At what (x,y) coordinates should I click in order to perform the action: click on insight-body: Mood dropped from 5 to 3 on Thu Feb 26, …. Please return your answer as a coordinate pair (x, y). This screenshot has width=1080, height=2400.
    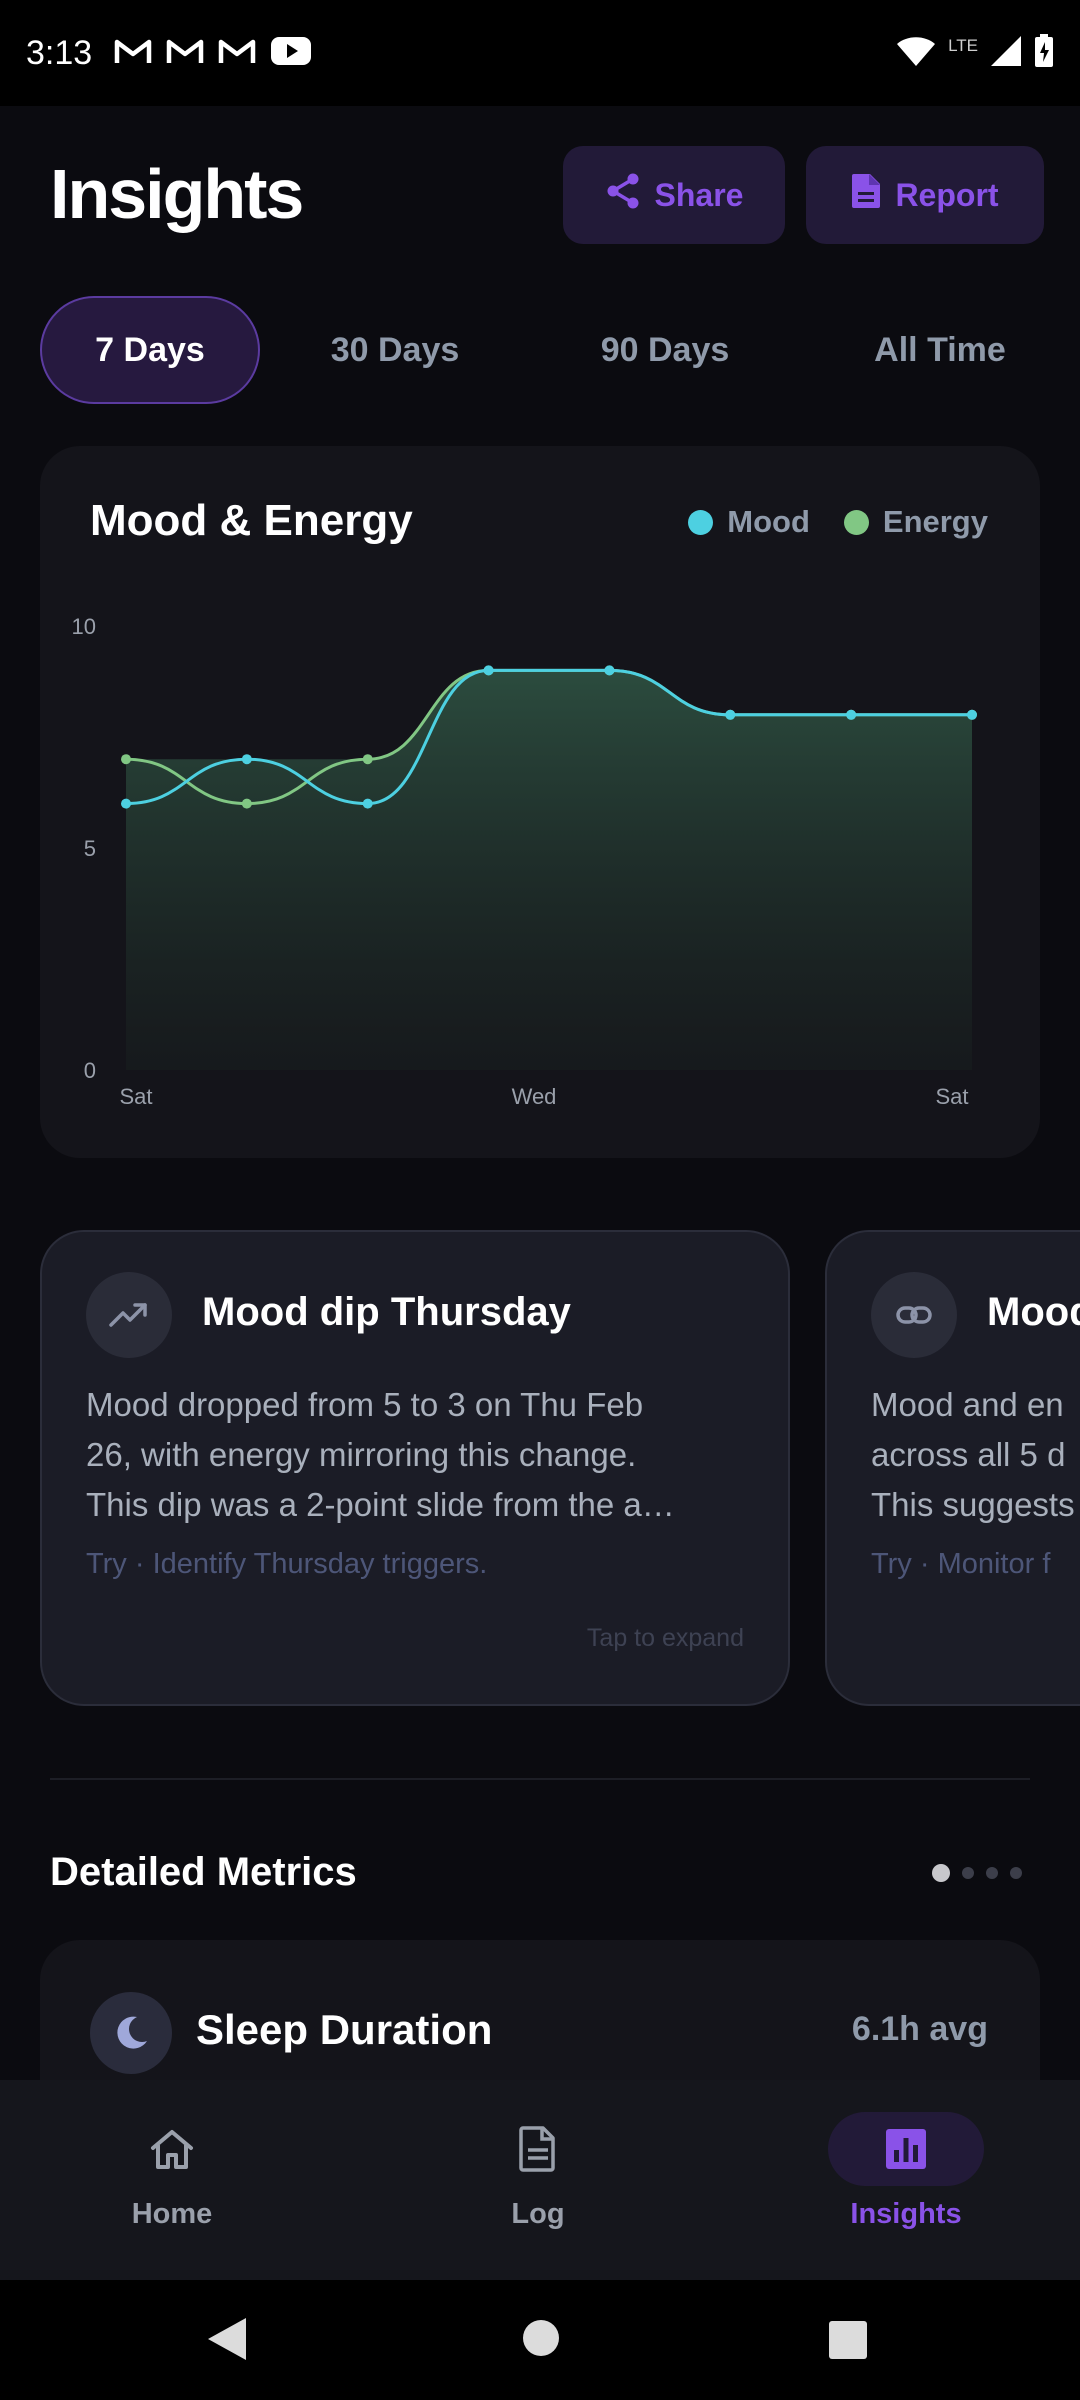
    Looking at the image, I should click on (421, 1455).